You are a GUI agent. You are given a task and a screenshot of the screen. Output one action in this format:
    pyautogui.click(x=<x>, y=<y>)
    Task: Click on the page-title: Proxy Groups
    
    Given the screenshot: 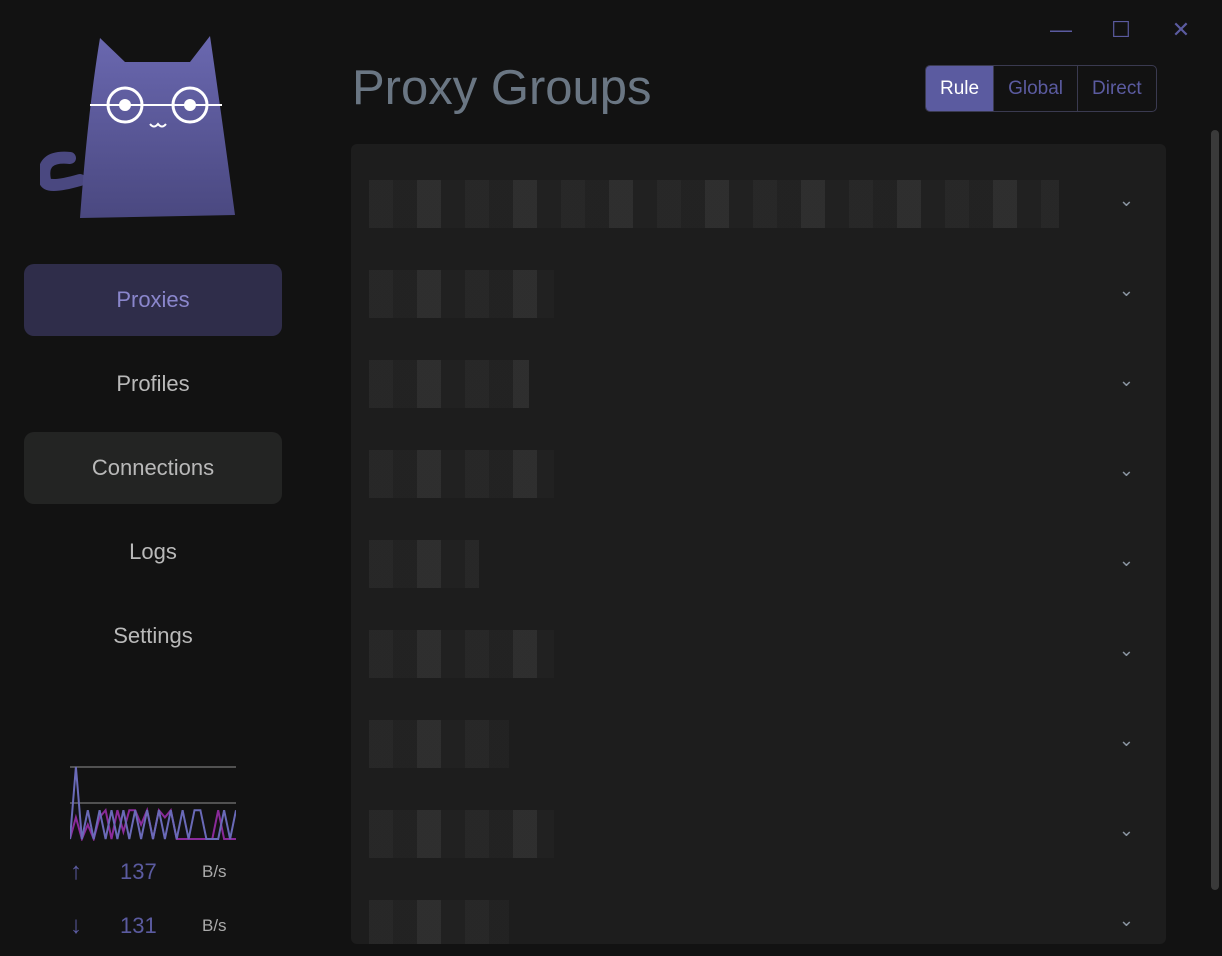 What is the action you would take?
    pyautogui.click(x=502, y=88)
    